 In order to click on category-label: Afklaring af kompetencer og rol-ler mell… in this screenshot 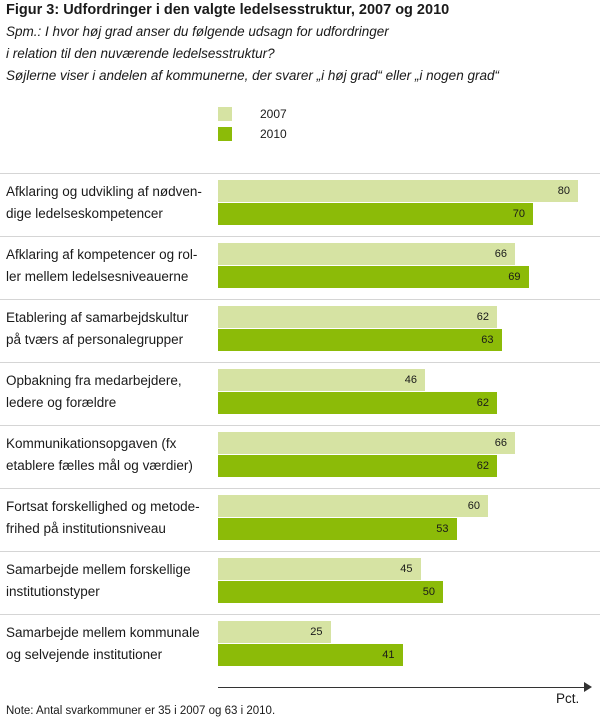, I will do `click(108, 266)`.